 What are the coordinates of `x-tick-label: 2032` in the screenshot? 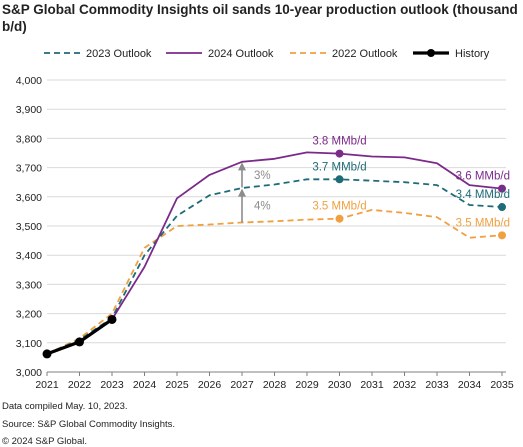 It's located at (405, 385).